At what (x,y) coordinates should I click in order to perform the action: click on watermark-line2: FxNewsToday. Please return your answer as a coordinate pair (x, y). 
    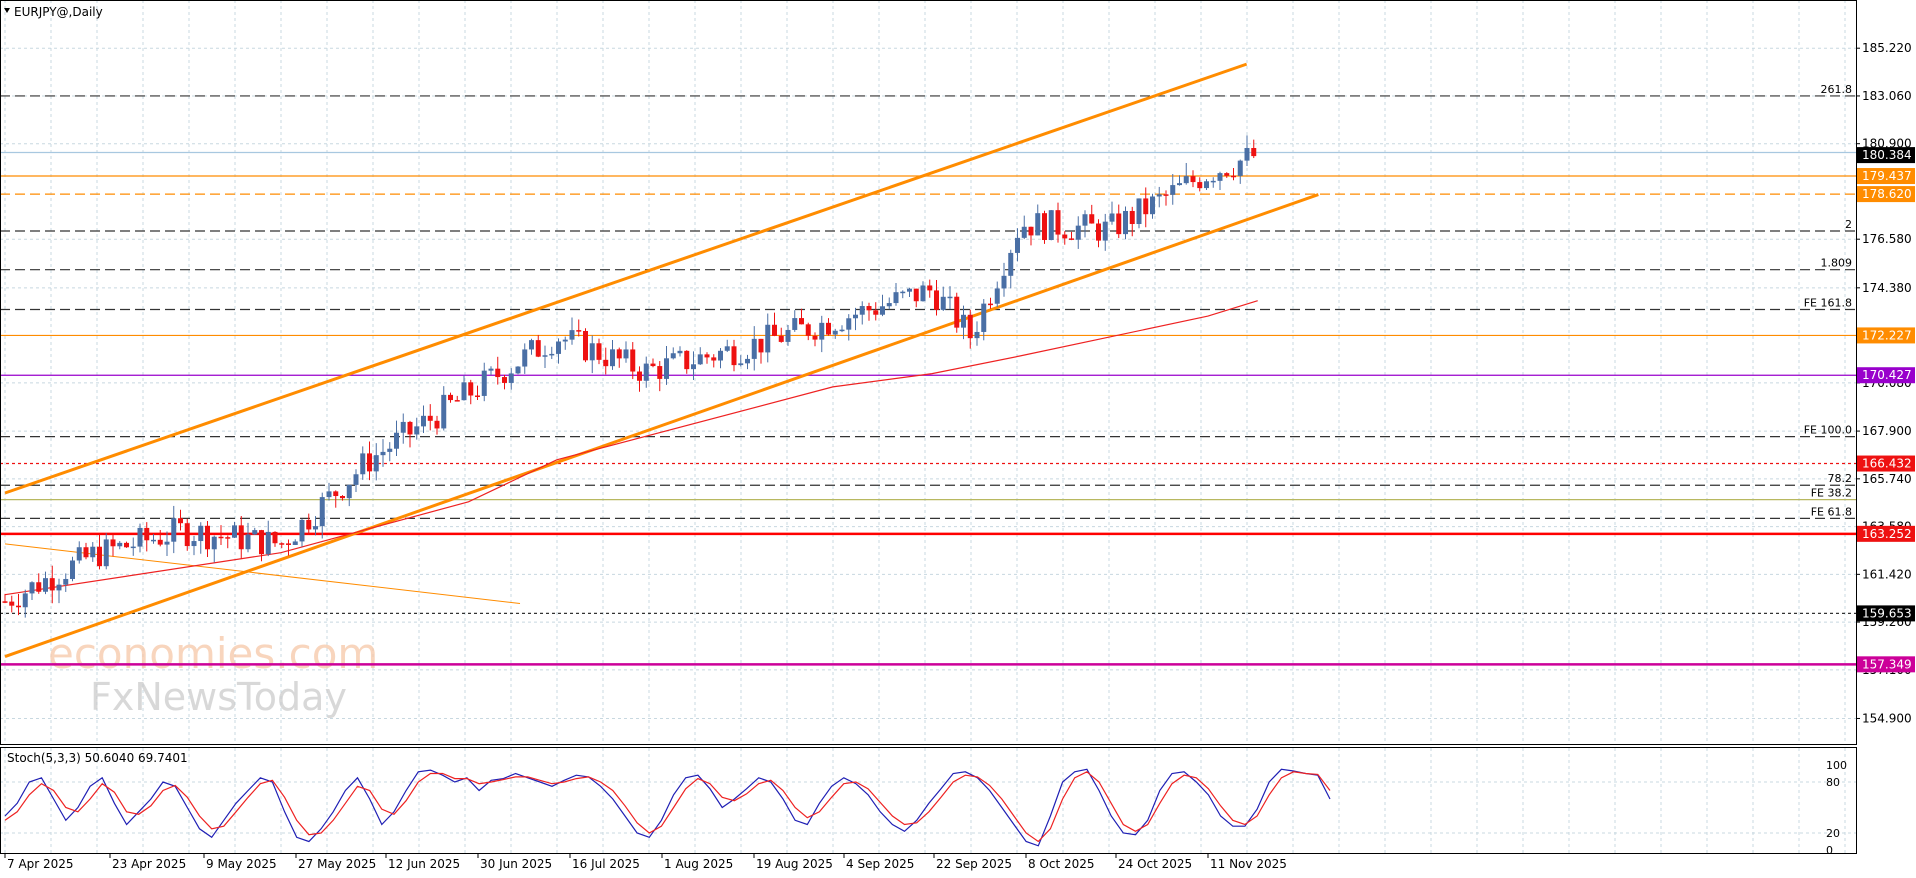
    Looking at the image, I should click on (218, 697).